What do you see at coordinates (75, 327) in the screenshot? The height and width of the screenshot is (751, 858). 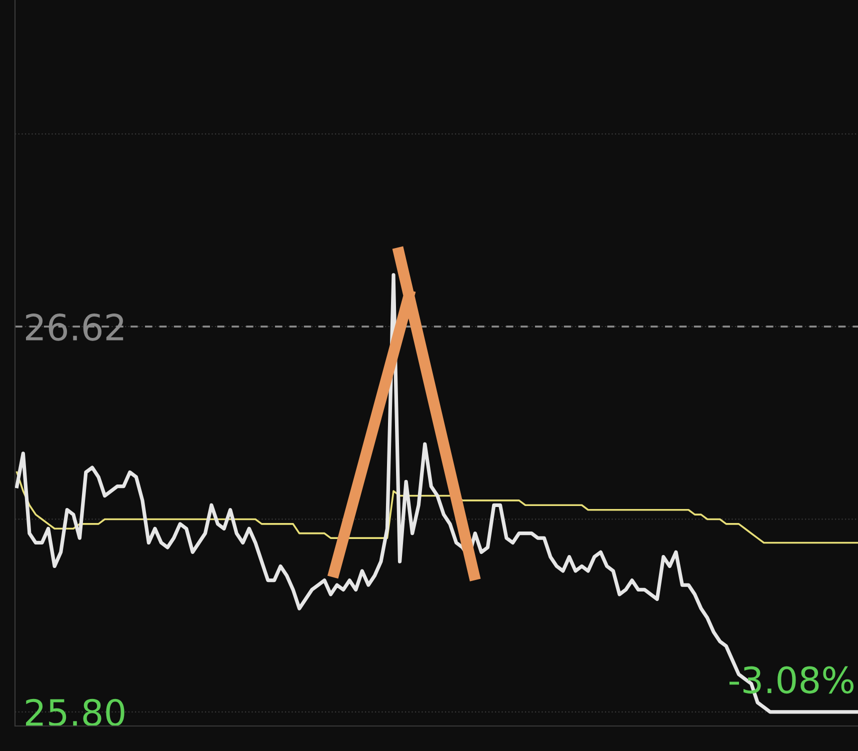 I see `y-tick-label: 26.62` at bounding box center [75, 327].